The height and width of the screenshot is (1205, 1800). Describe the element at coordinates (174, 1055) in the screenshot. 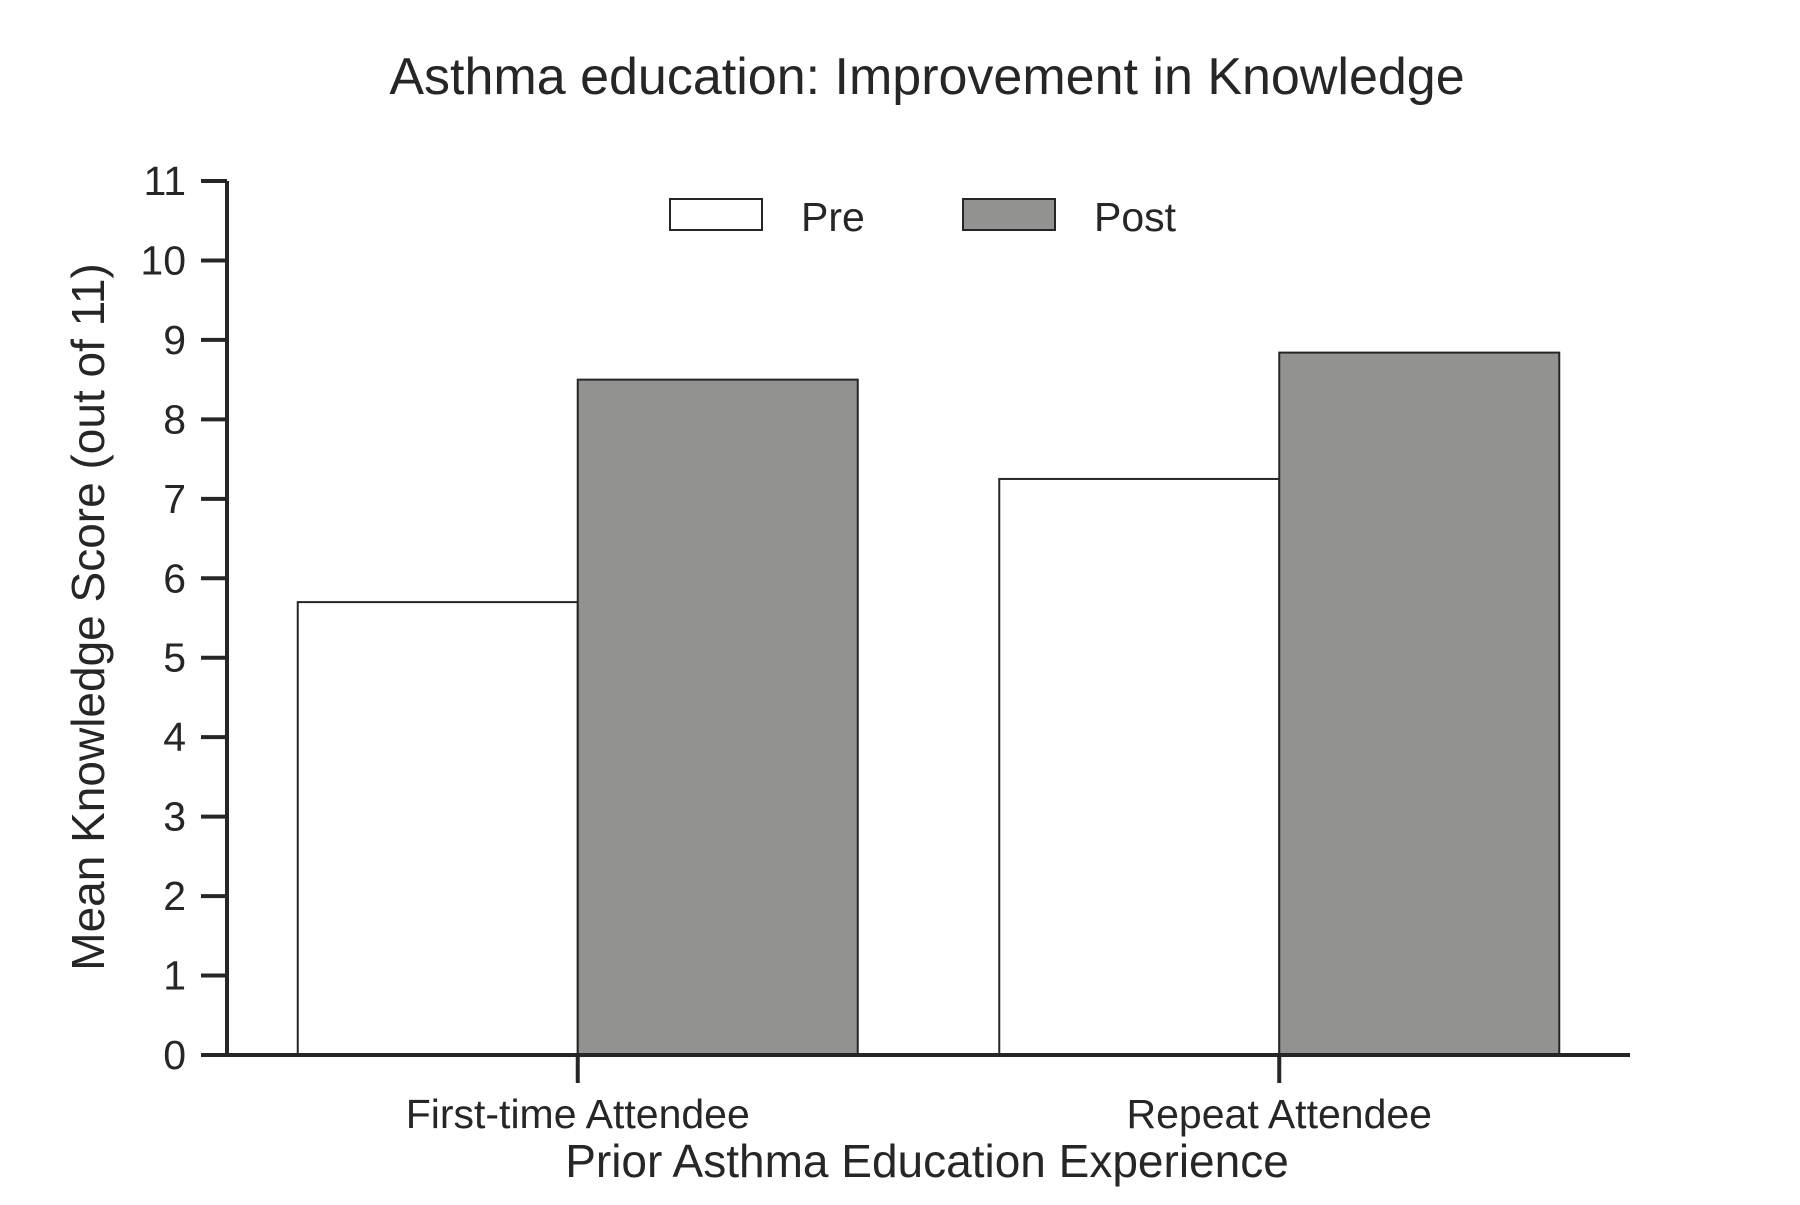

I see `y-tick-label: 0` at that location.